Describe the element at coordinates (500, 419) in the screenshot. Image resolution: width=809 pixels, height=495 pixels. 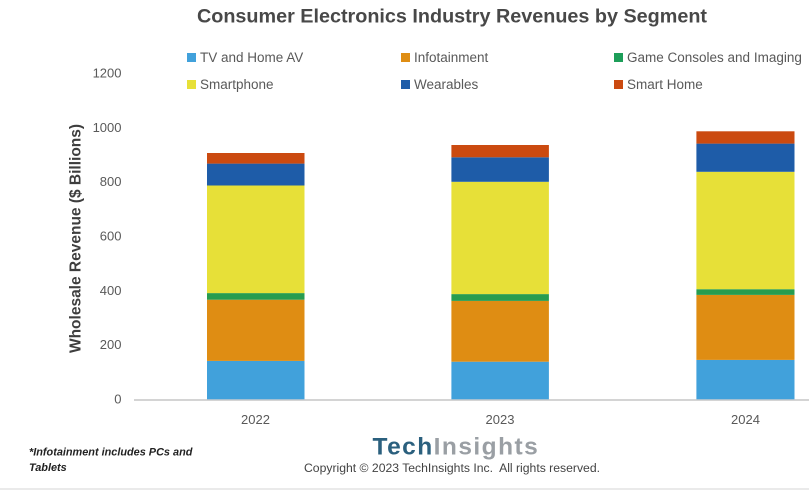
I see `svg-text: 2023` at that location.